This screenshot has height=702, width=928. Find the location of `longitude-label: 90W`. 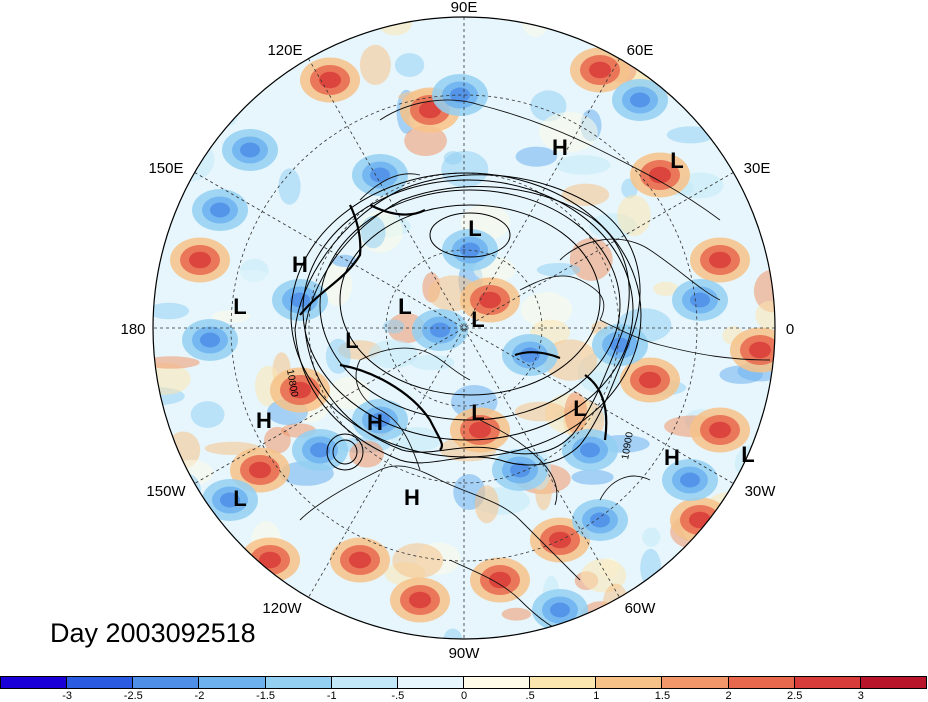

longitude-label: 90W is located at coordinates (465, 653).